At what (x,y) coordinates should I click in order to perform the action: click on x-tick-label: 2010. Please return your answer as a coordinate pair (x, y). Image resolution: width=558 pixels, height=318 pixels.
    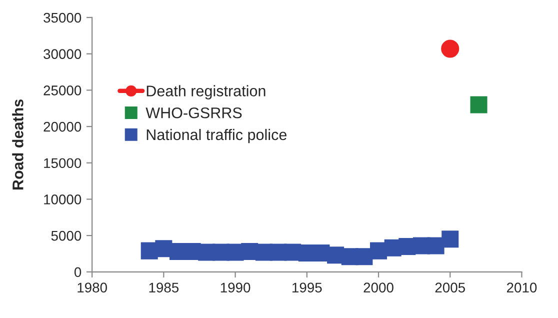
    Looking at the image, I should click on (521, 287).